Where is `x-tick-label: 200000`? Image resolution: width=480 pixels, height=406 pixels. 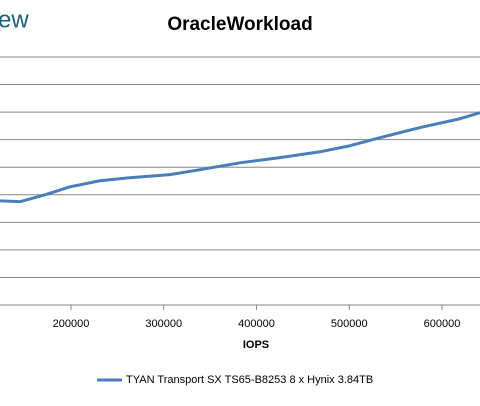 x-tick-label: 200000 is located at coordinates (71, 324).